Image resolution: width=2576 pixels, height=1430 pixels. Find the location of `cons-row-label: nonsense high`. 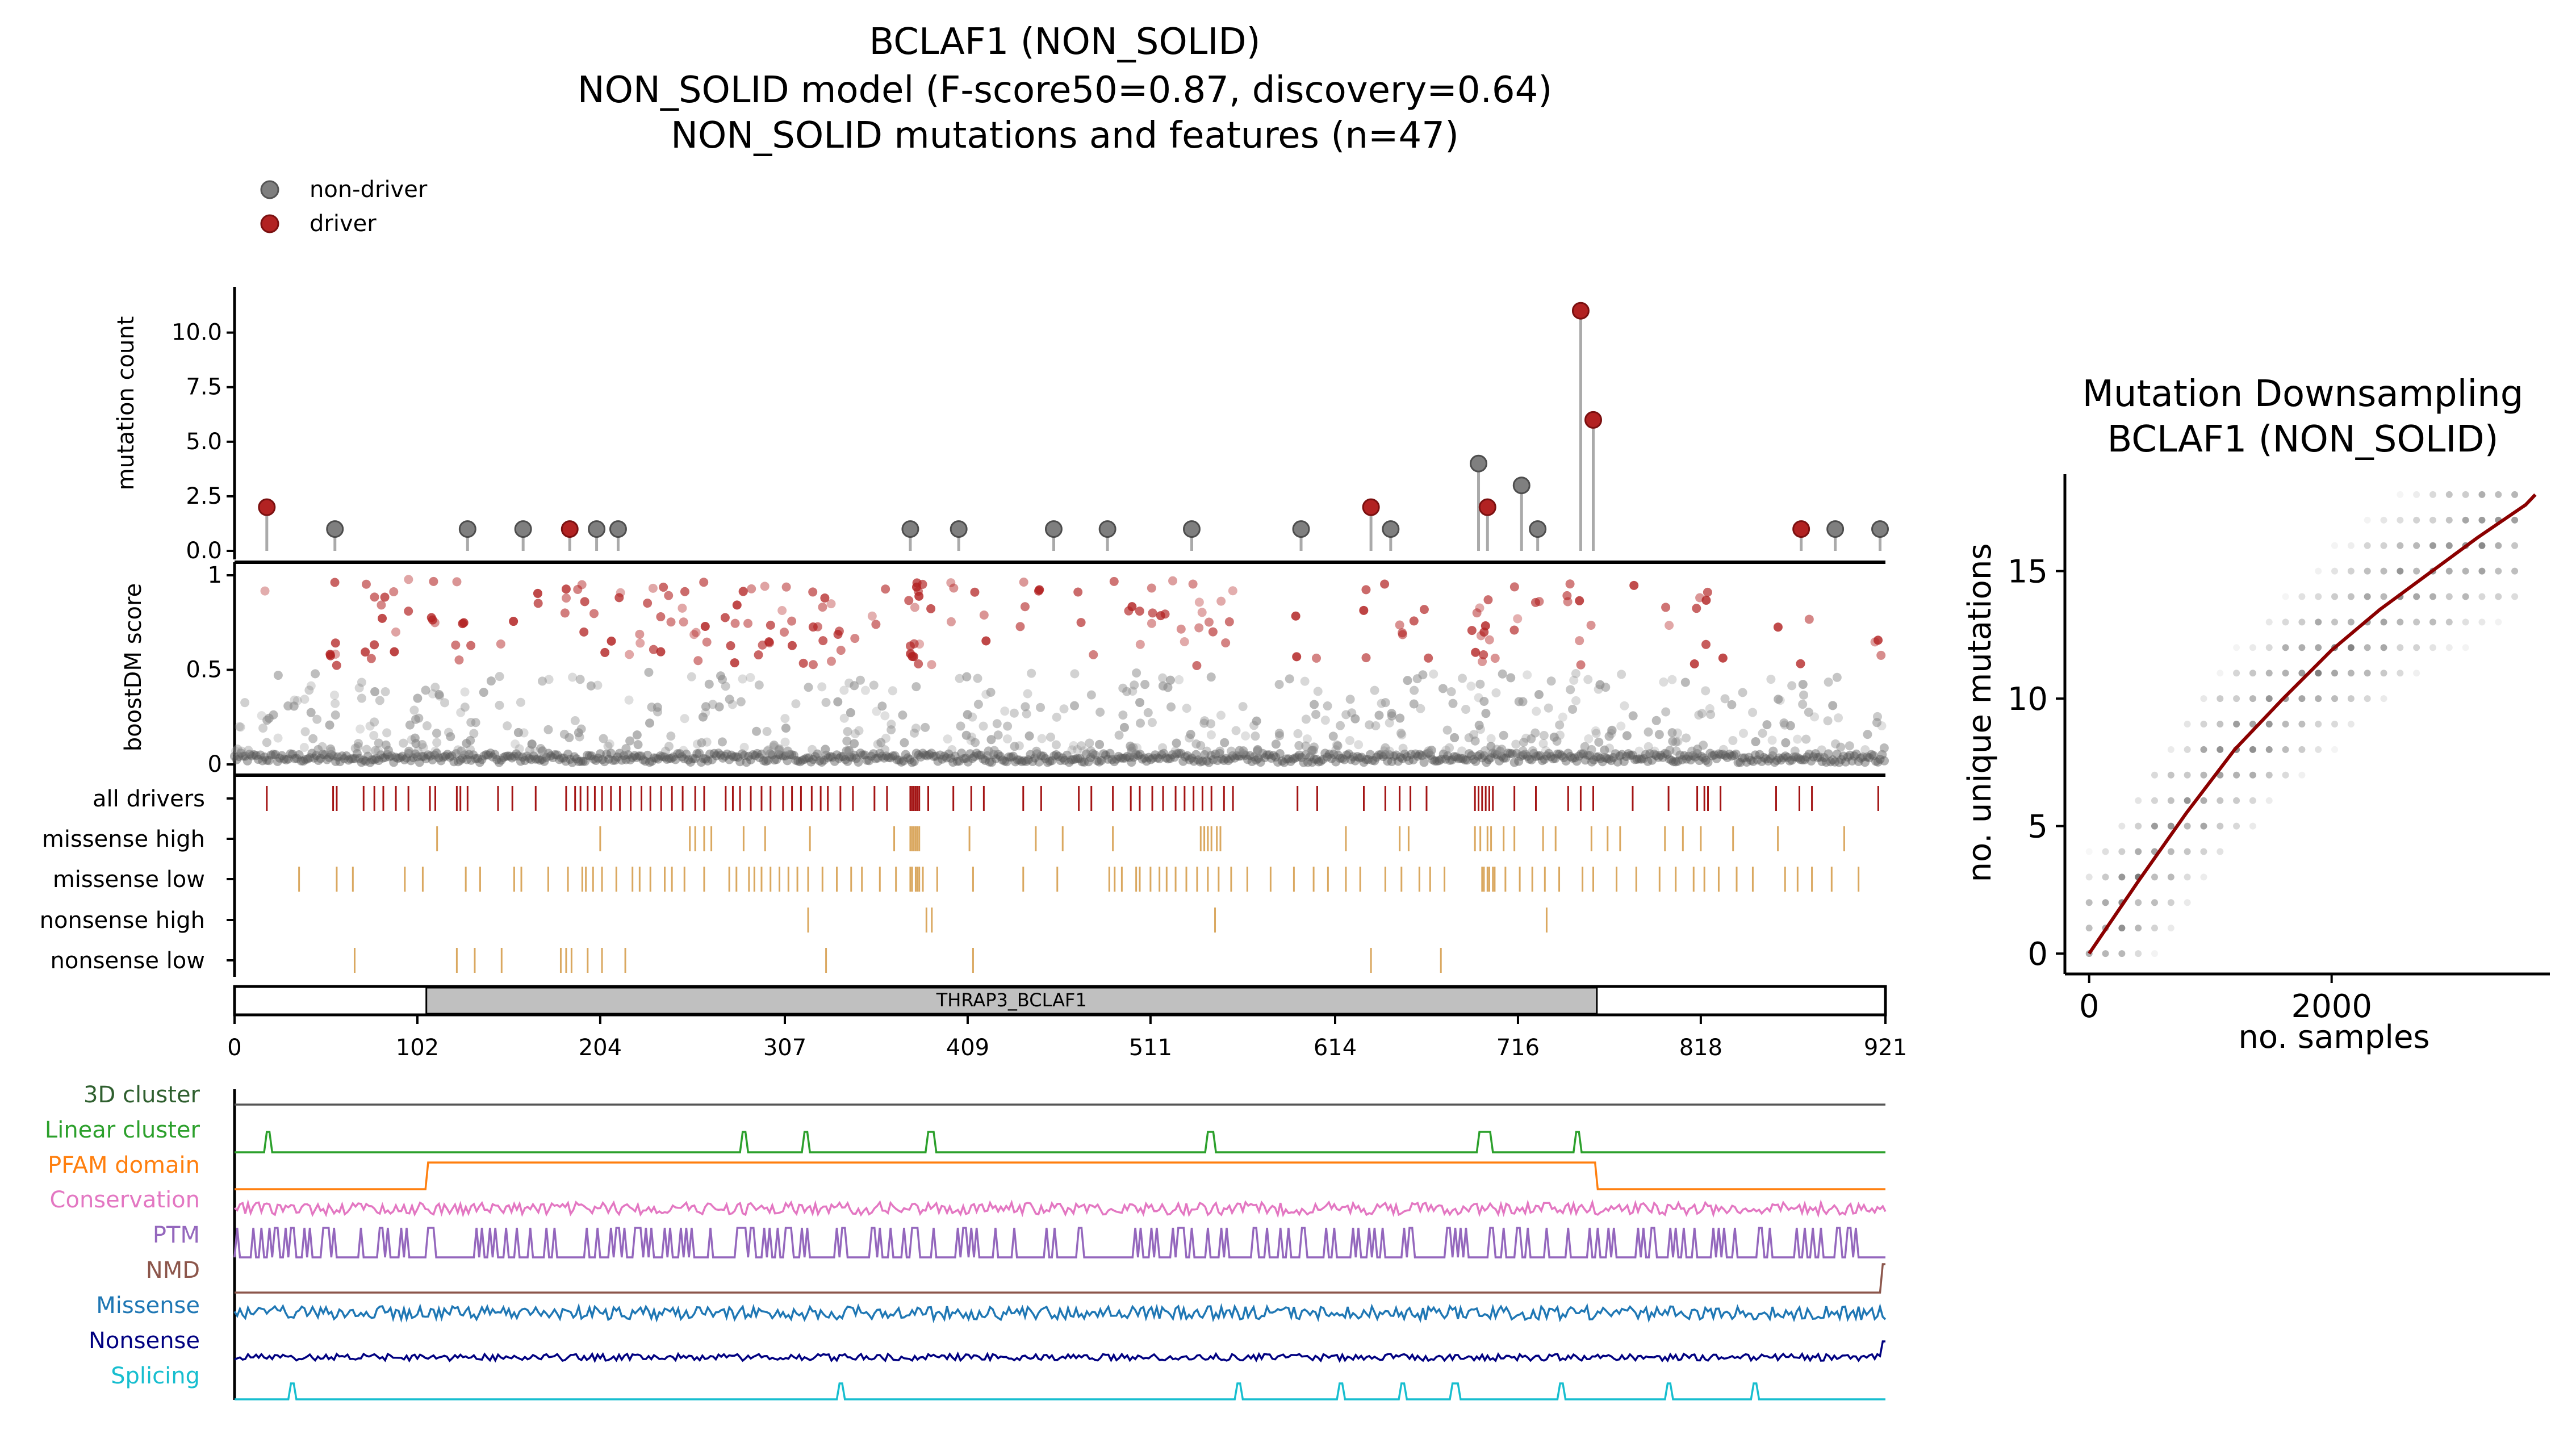

cons-row-label: nonsense high is located at coordinates (122, 921).